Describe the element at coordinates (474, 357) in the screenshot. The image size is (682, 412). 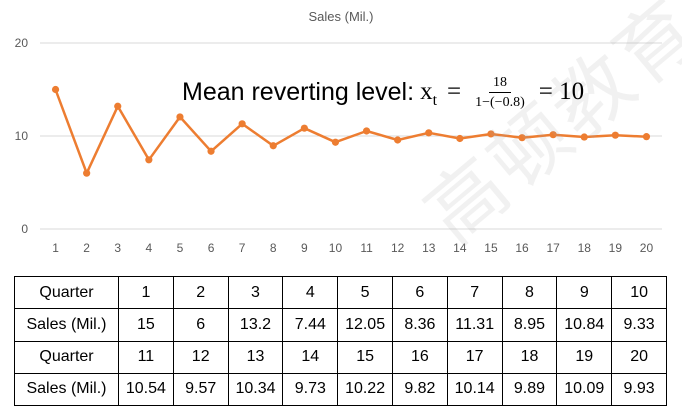
I see `table-cell: 17` at that location.